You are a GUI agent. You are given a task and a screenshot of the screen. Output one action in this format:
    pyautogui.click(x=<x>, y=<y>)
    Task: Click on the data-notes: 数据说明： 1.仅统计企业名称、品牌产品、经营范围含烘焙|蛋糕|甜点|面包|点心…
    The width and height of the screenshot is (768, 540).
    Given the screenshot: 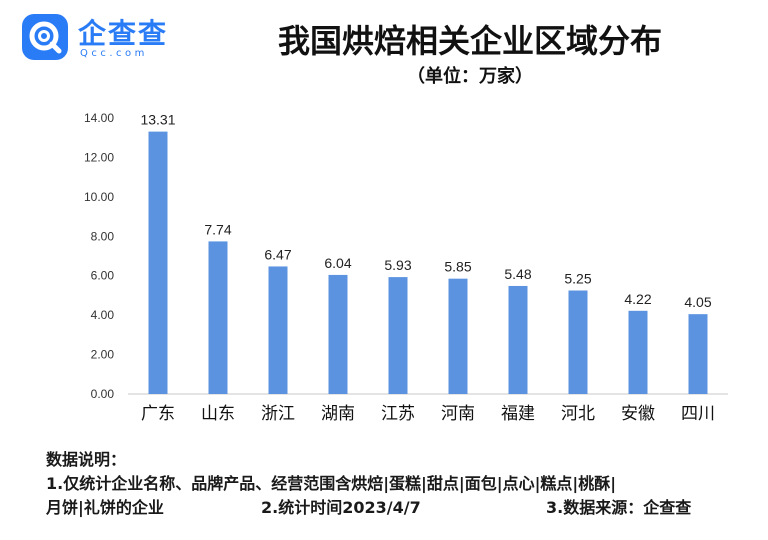 What is the action you would take?
    pyautogui.click(x=396, y=484)
    